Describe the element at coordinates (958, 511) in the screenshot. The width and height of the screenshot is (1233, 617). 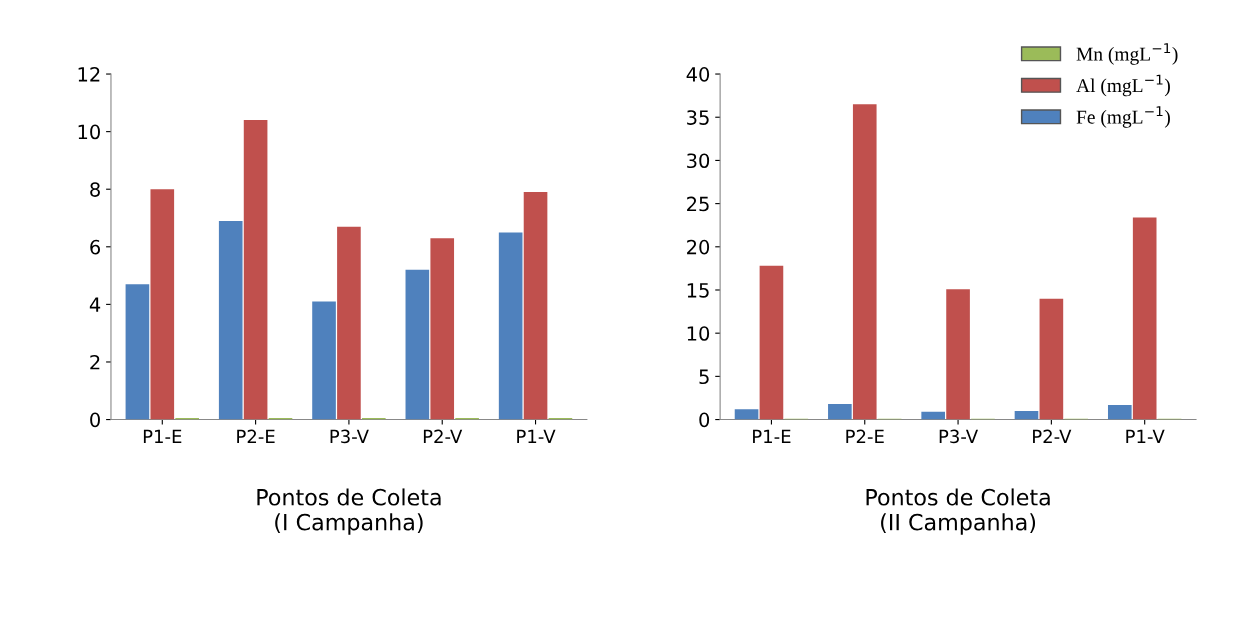
I see `x-axis-title: Pontos de Coleta (II Campanha)` at that location.